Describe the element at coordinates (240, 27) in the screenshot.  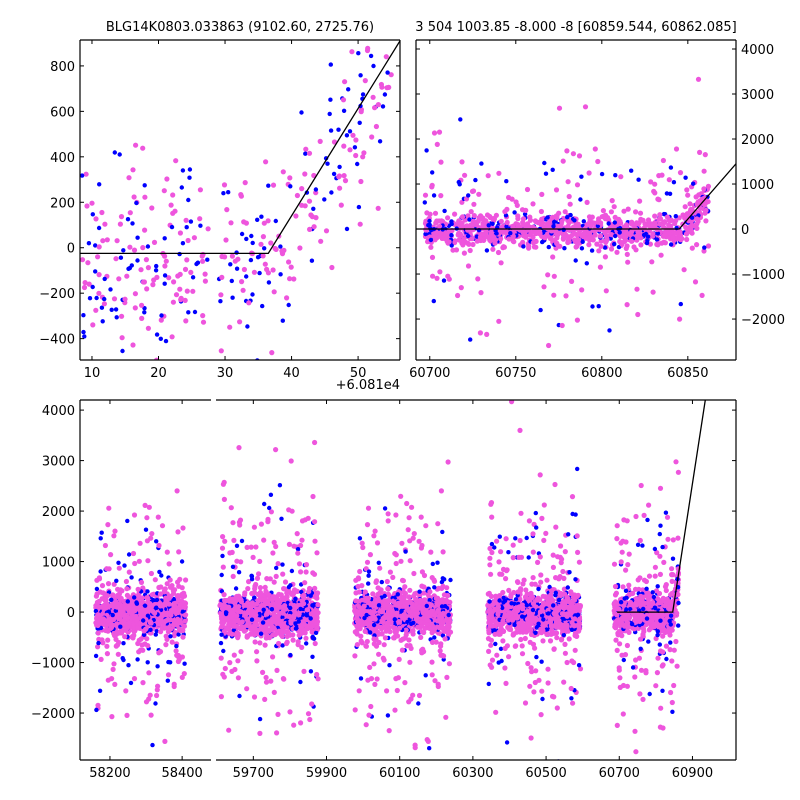
I see `top-left-title: BLG14K0803.033863 (9102.60, 2725.76)` at that location.